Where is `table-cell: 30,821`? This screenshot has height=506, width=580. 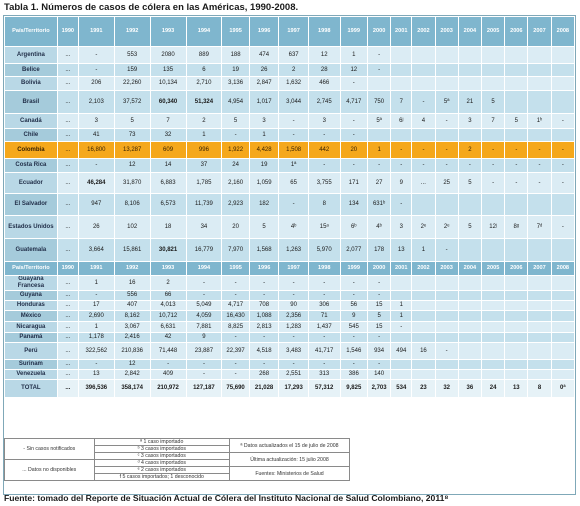 table-cell: 30,821 is located at coordinates (168, 250).